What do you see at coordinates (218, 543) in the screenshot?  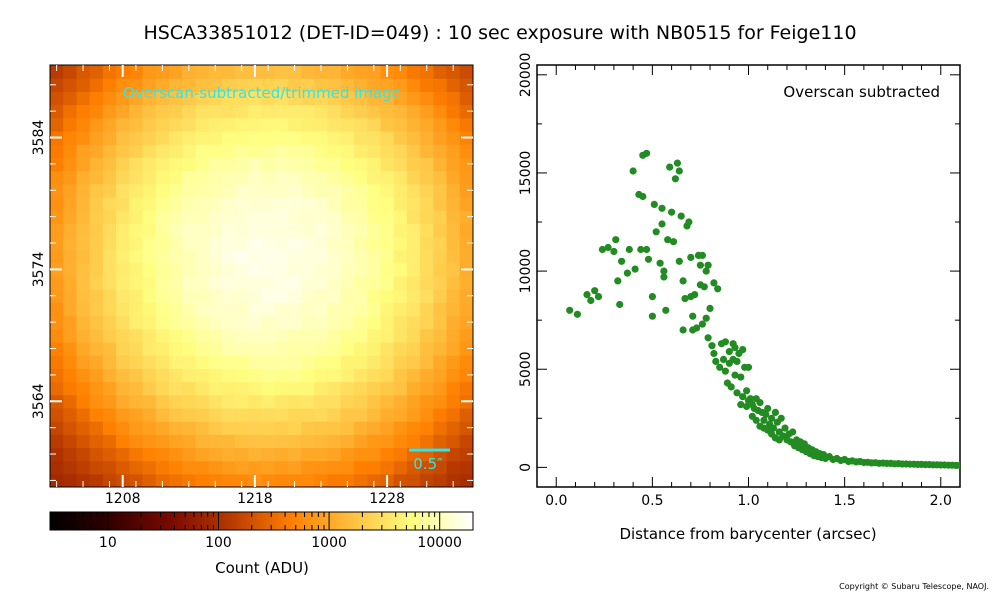 I see `colorbar-tick-label: 100` at bounding box center [218, 543].